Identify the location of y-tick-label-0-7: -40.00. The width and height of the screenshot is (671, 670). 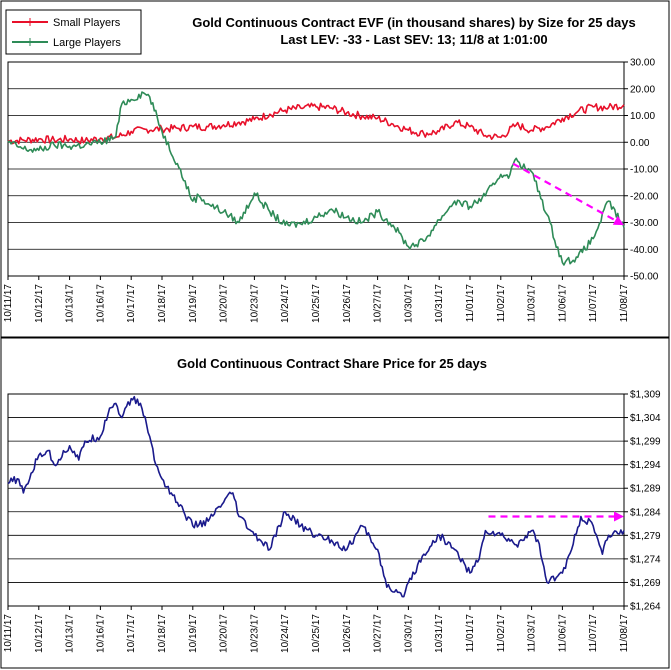
(644, 250).